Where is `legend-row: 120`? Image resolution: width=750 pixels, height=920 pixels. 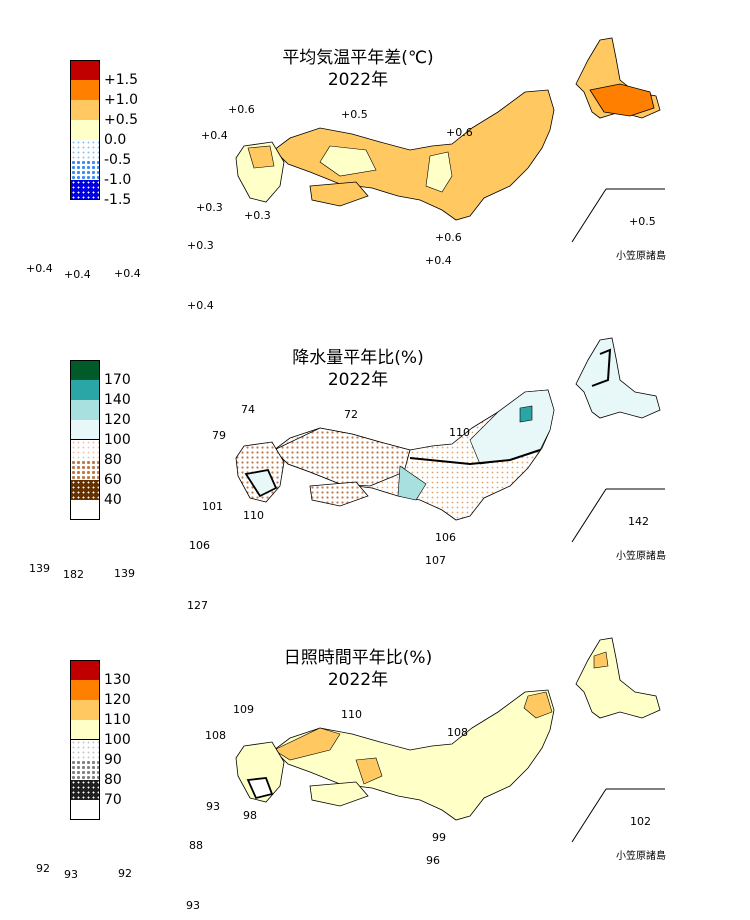
legend-row: 120 is located at coordinates (130, 414).